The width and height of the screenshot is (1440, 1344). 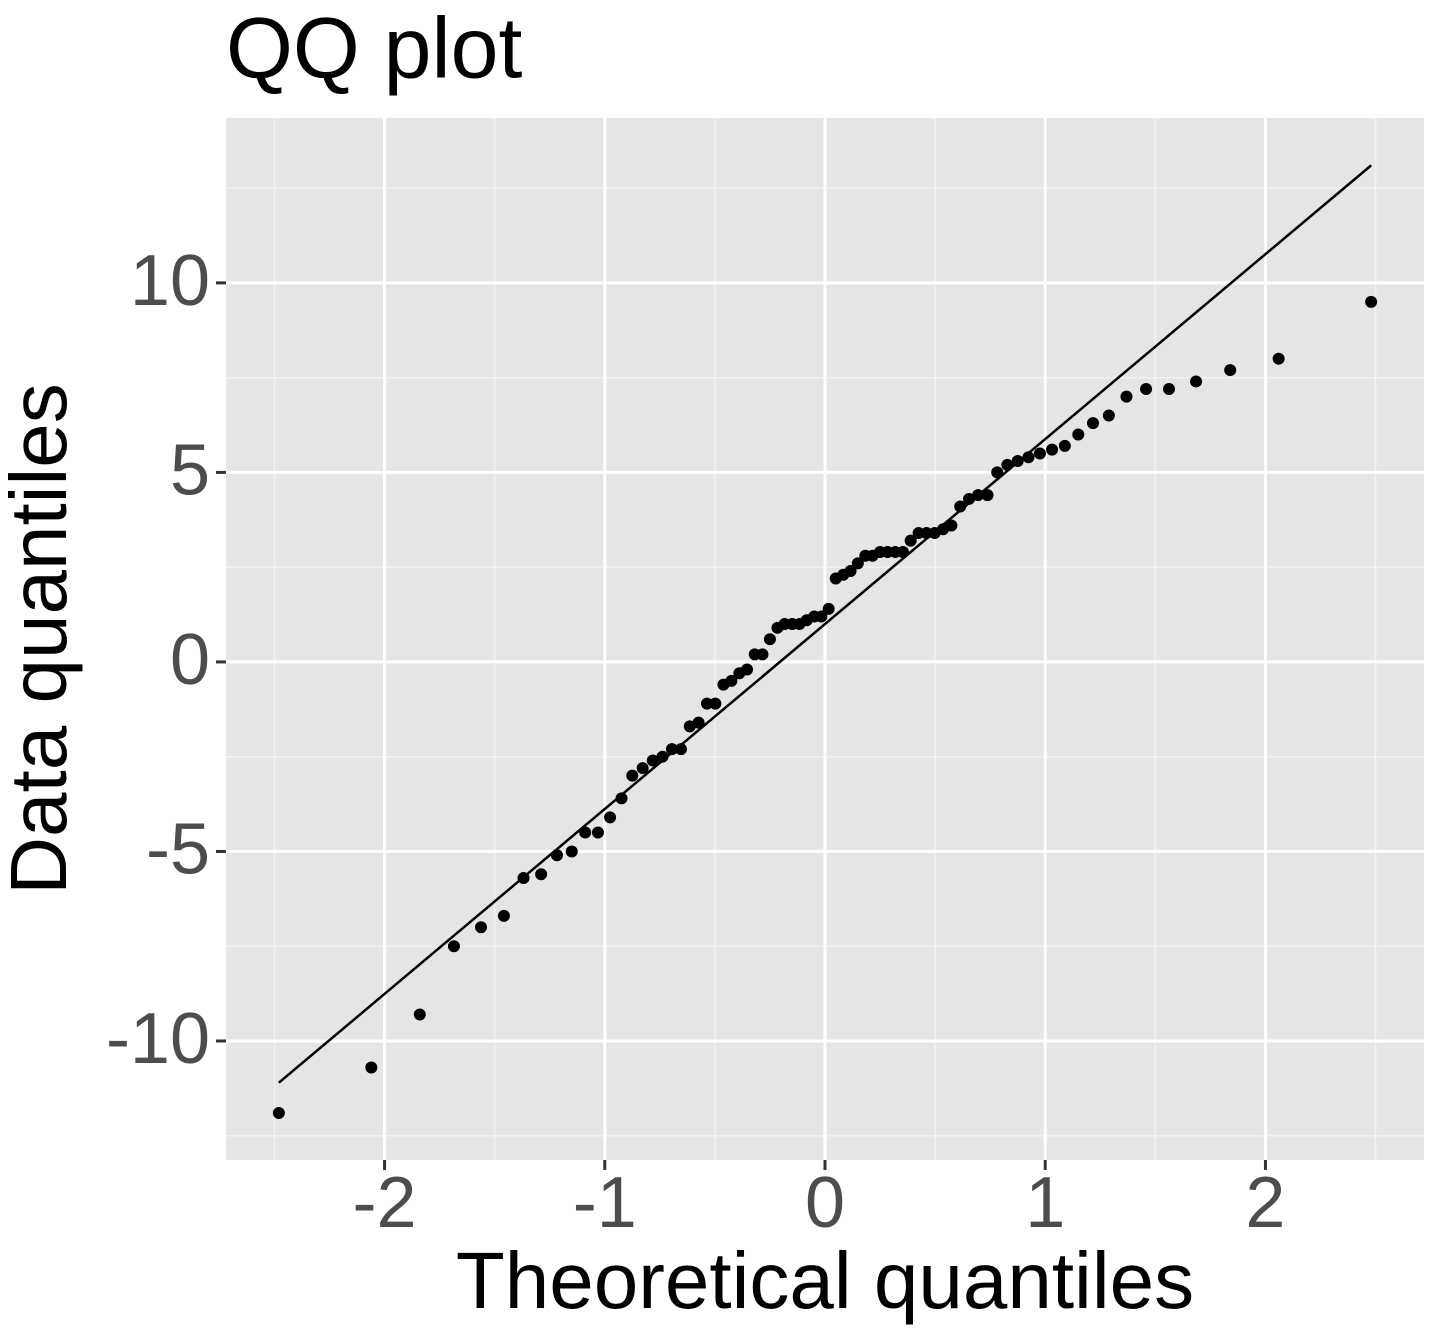 I want to click on x-axis-title: Theoretical quantiles, so click(x=825, y=1280).